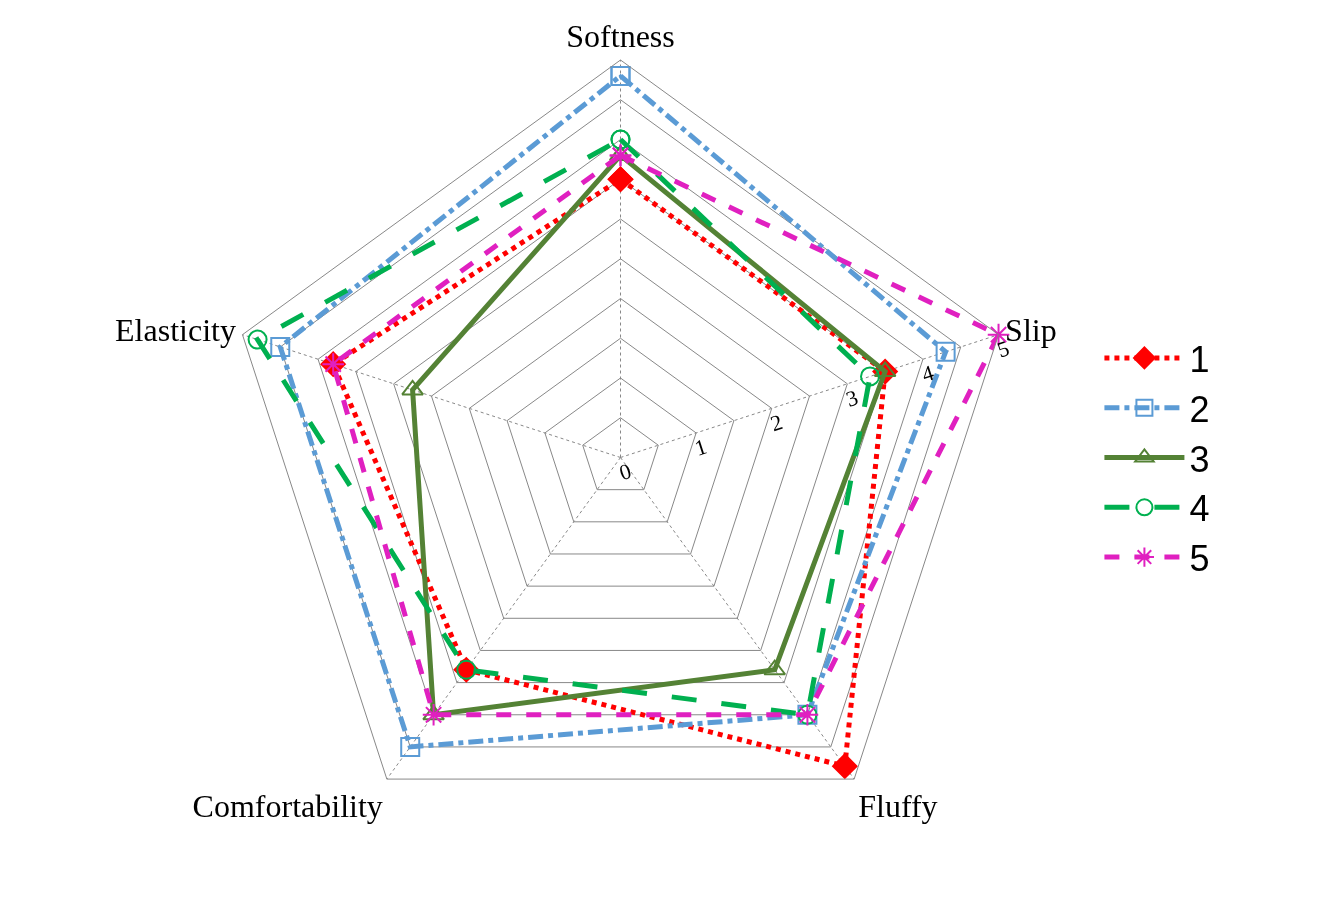 This screenshot has width=1331, height=905. Describe the element at coordinates (620, 35) in the screenshot. I see `spoke-label: Softness` at that location.